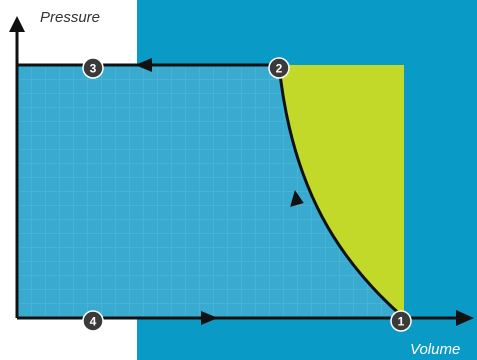  I want to click on x-axis-label: Volume, so click(435, 349).